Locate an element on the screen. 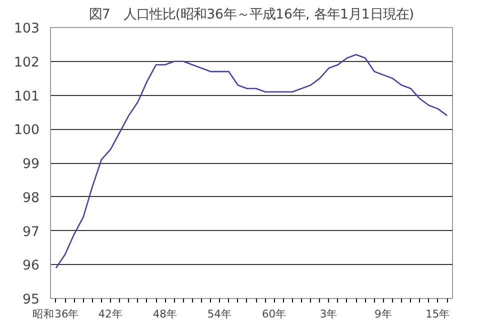 Image resolution: width=480 pixels, height=330 pixels. y-tick-label: 95 is located at coordinates (31, 300).